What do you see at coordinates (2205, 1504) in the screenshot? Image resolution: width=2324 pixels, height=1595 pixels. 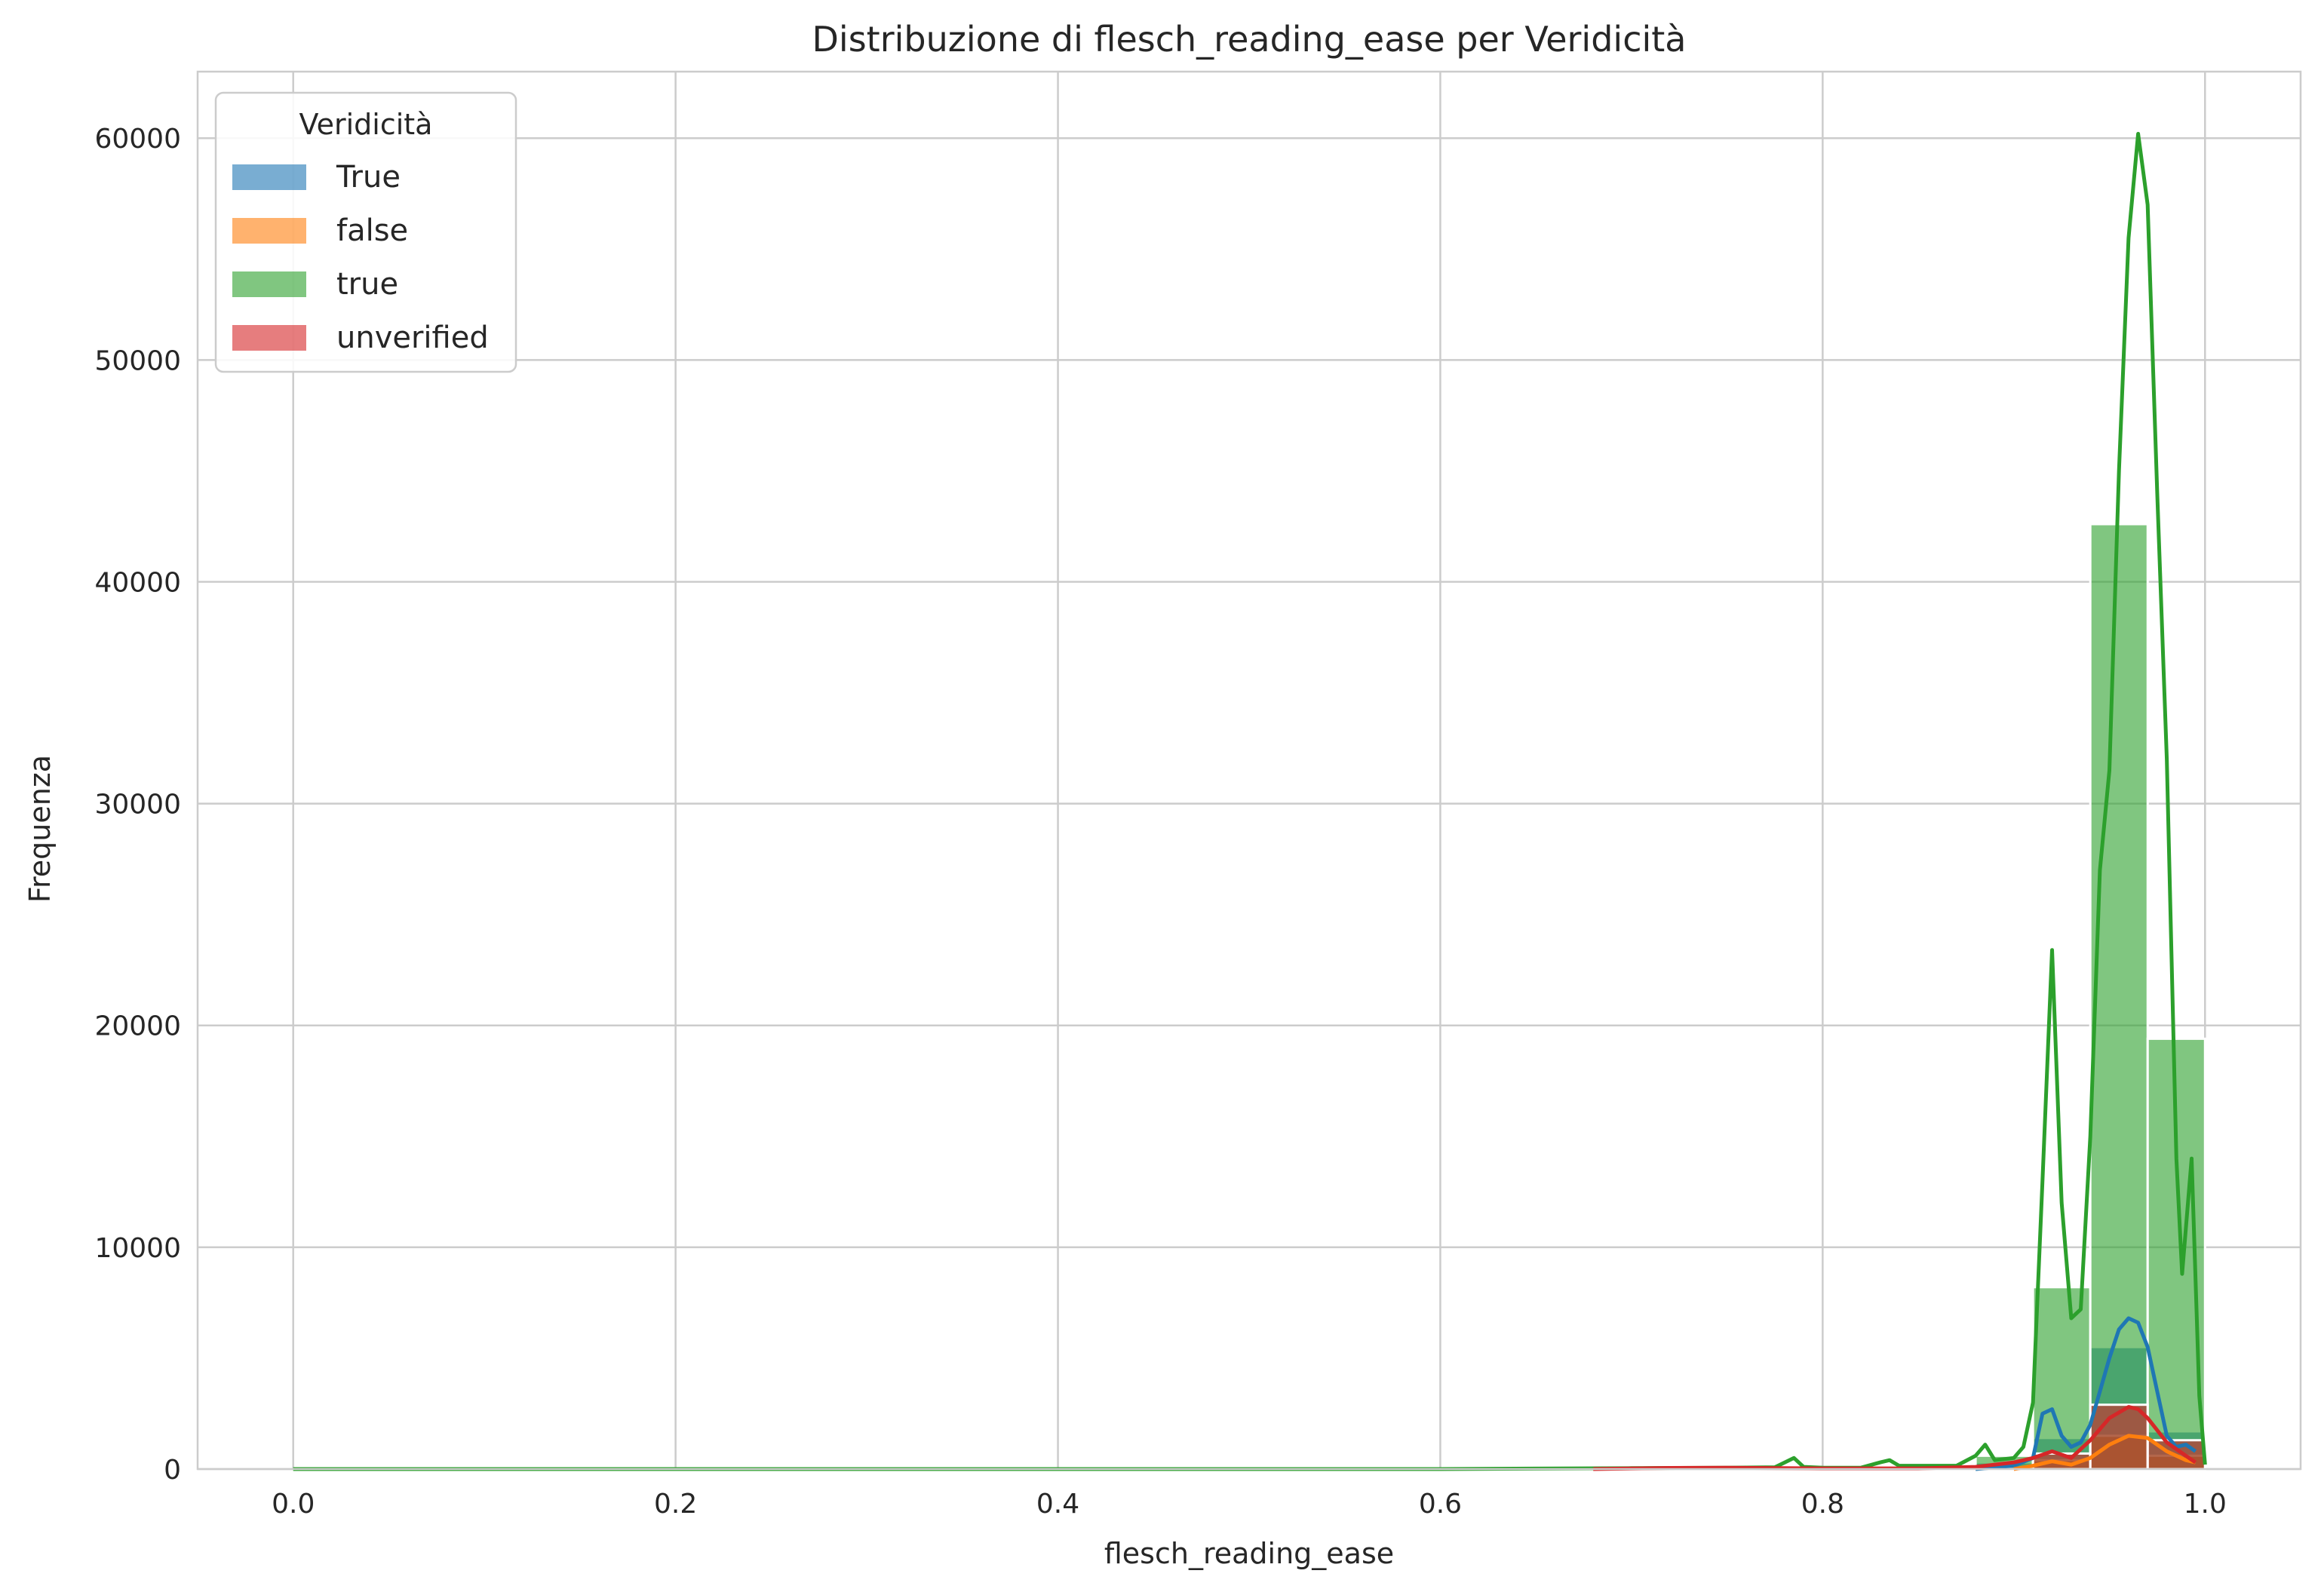 I see `x-tick-label: 1.0` at bounding box center [2205, 1504].